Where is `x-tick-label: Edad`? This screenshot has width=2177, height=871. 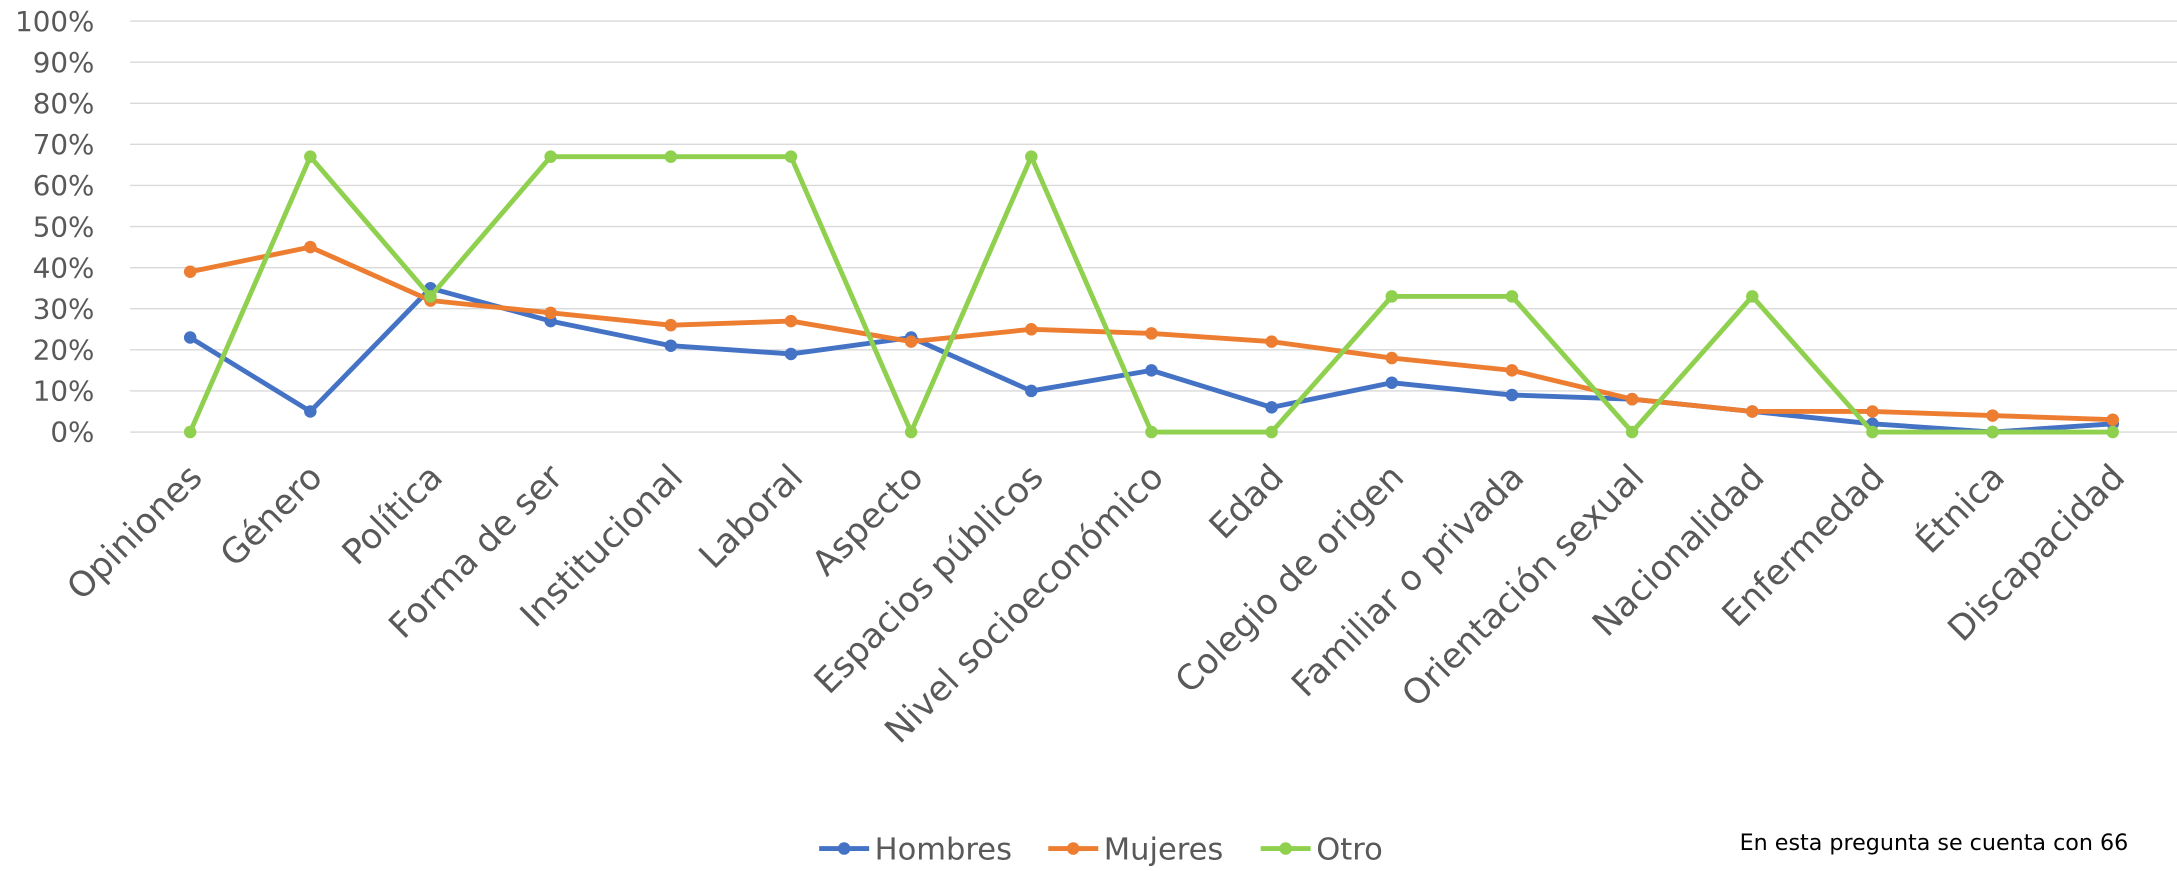
x-tick-label: Edad is located at coordinates (1247, 502).